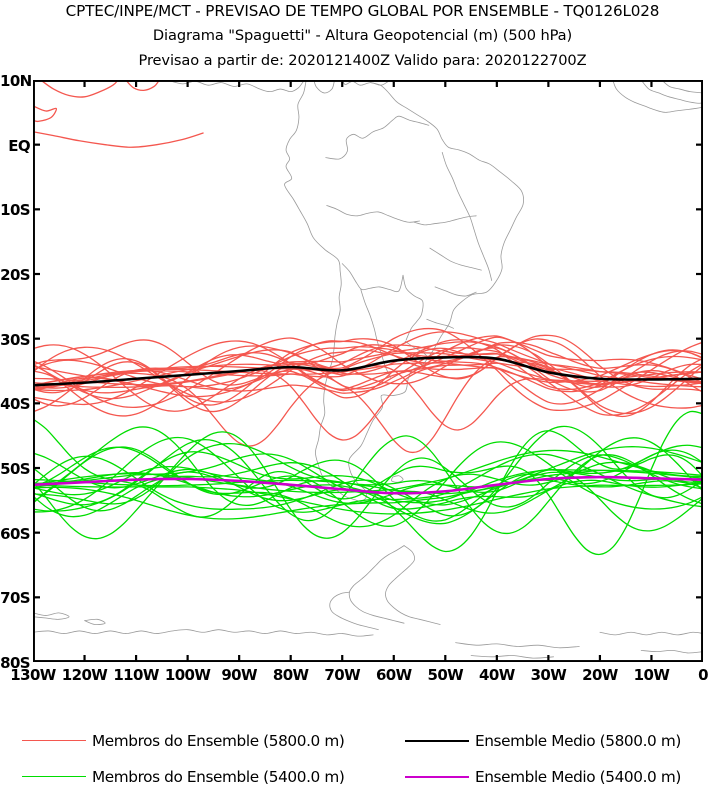 The height and width of the screenshot is (792, 725). What do you see at coordinates (290, 675) in the screenshot?
I see `x-tick-label-80W: 80W` at bounding box center [290, 675].